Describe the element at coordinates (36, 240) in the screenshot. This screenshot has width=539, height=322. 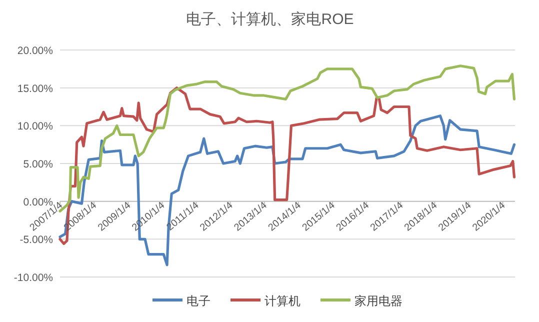
I see `y-tick-label: -5.00%` at that location.